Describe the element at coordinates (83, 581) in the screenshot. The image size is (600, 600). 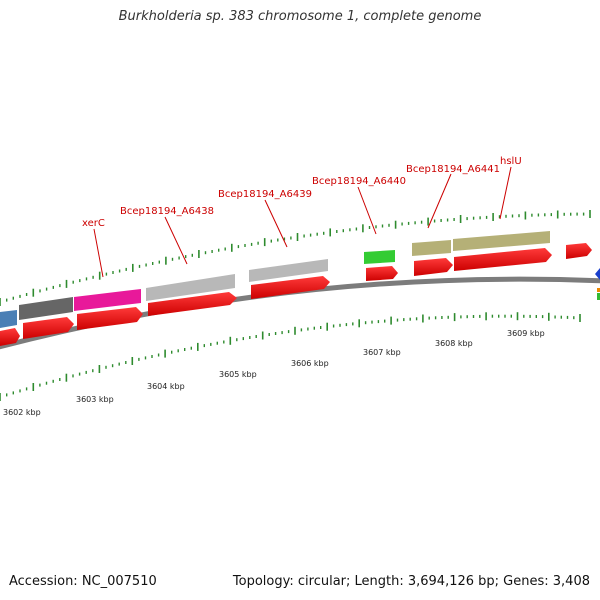
I see `accession-text: Accession: NC_007510` at that location.